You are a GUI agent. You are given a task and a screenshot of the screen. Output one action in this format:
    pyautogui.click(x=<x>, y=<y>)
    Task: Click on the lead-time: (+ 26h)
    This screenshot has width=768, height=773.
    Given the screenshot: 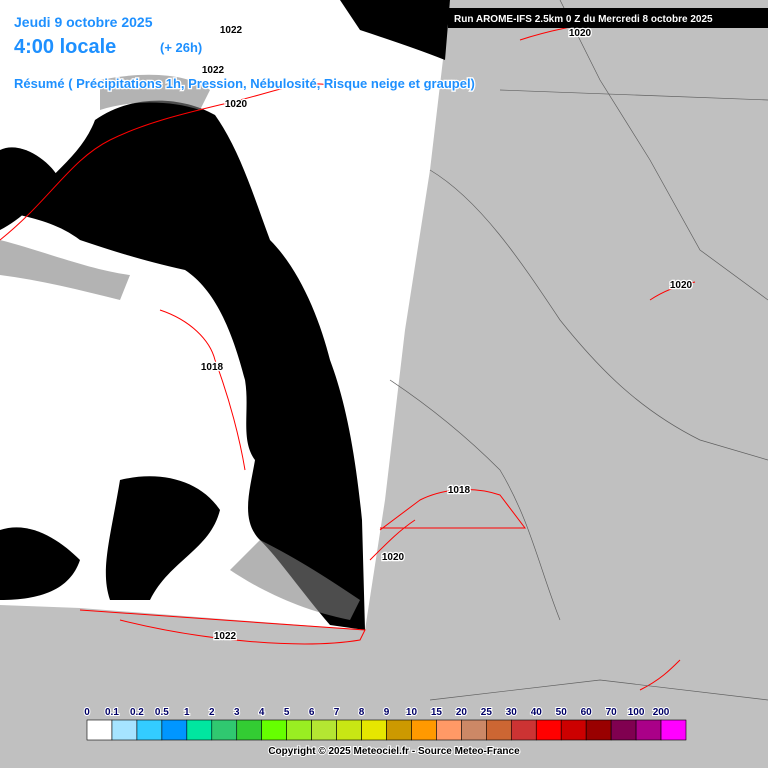 What is the action you would take?
    pyautogui.click(x=181, y=47)
    